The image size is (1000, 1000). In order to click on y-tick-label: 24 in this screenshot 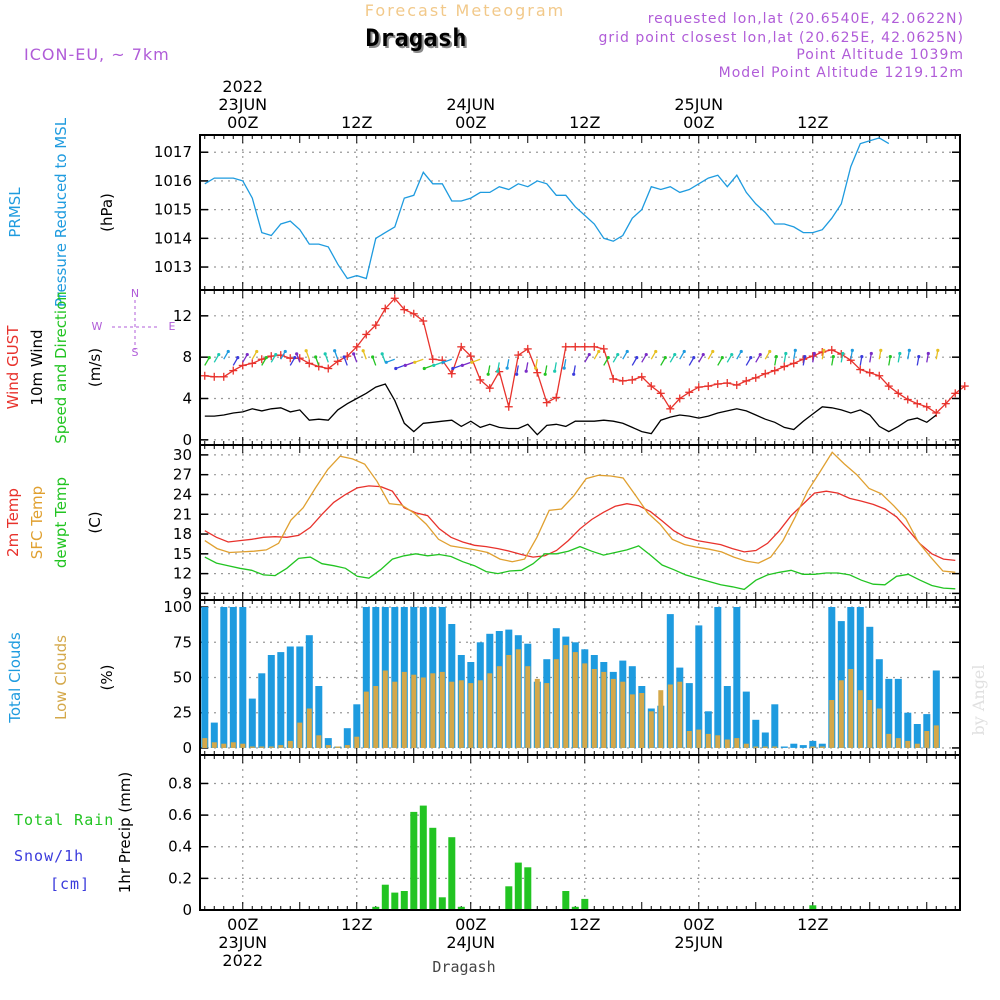, I will do `click(182, 494)`.